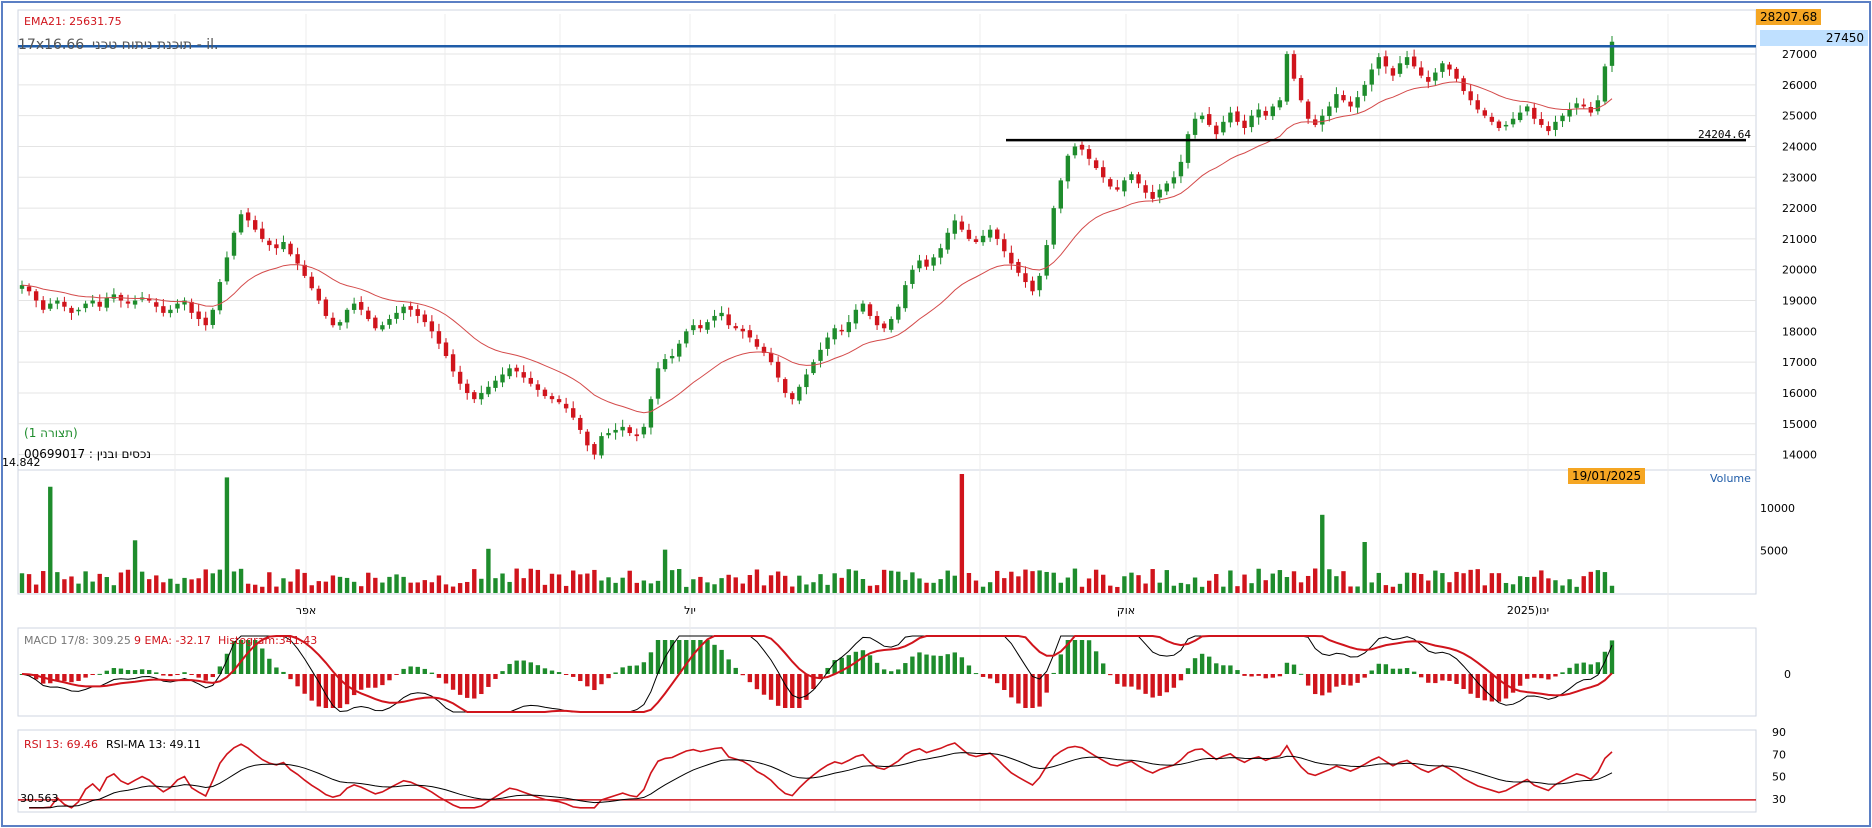 This screenshot has height=828, width=1872. I want to click on price-tick-label: 25000, so click(1799, 116).